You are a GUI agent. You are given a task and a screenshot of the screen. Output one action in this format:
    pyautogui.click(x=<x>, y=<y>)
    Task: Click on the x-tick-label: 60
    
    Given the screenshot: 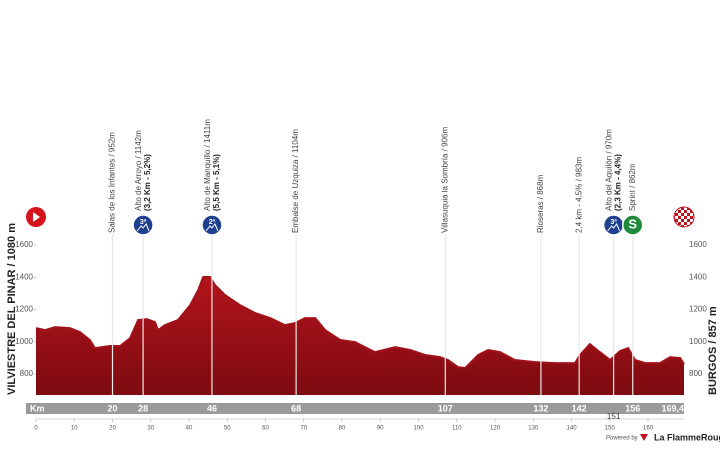 What is the action you would take?
    pyautogui.click(x=265, y=429)
    